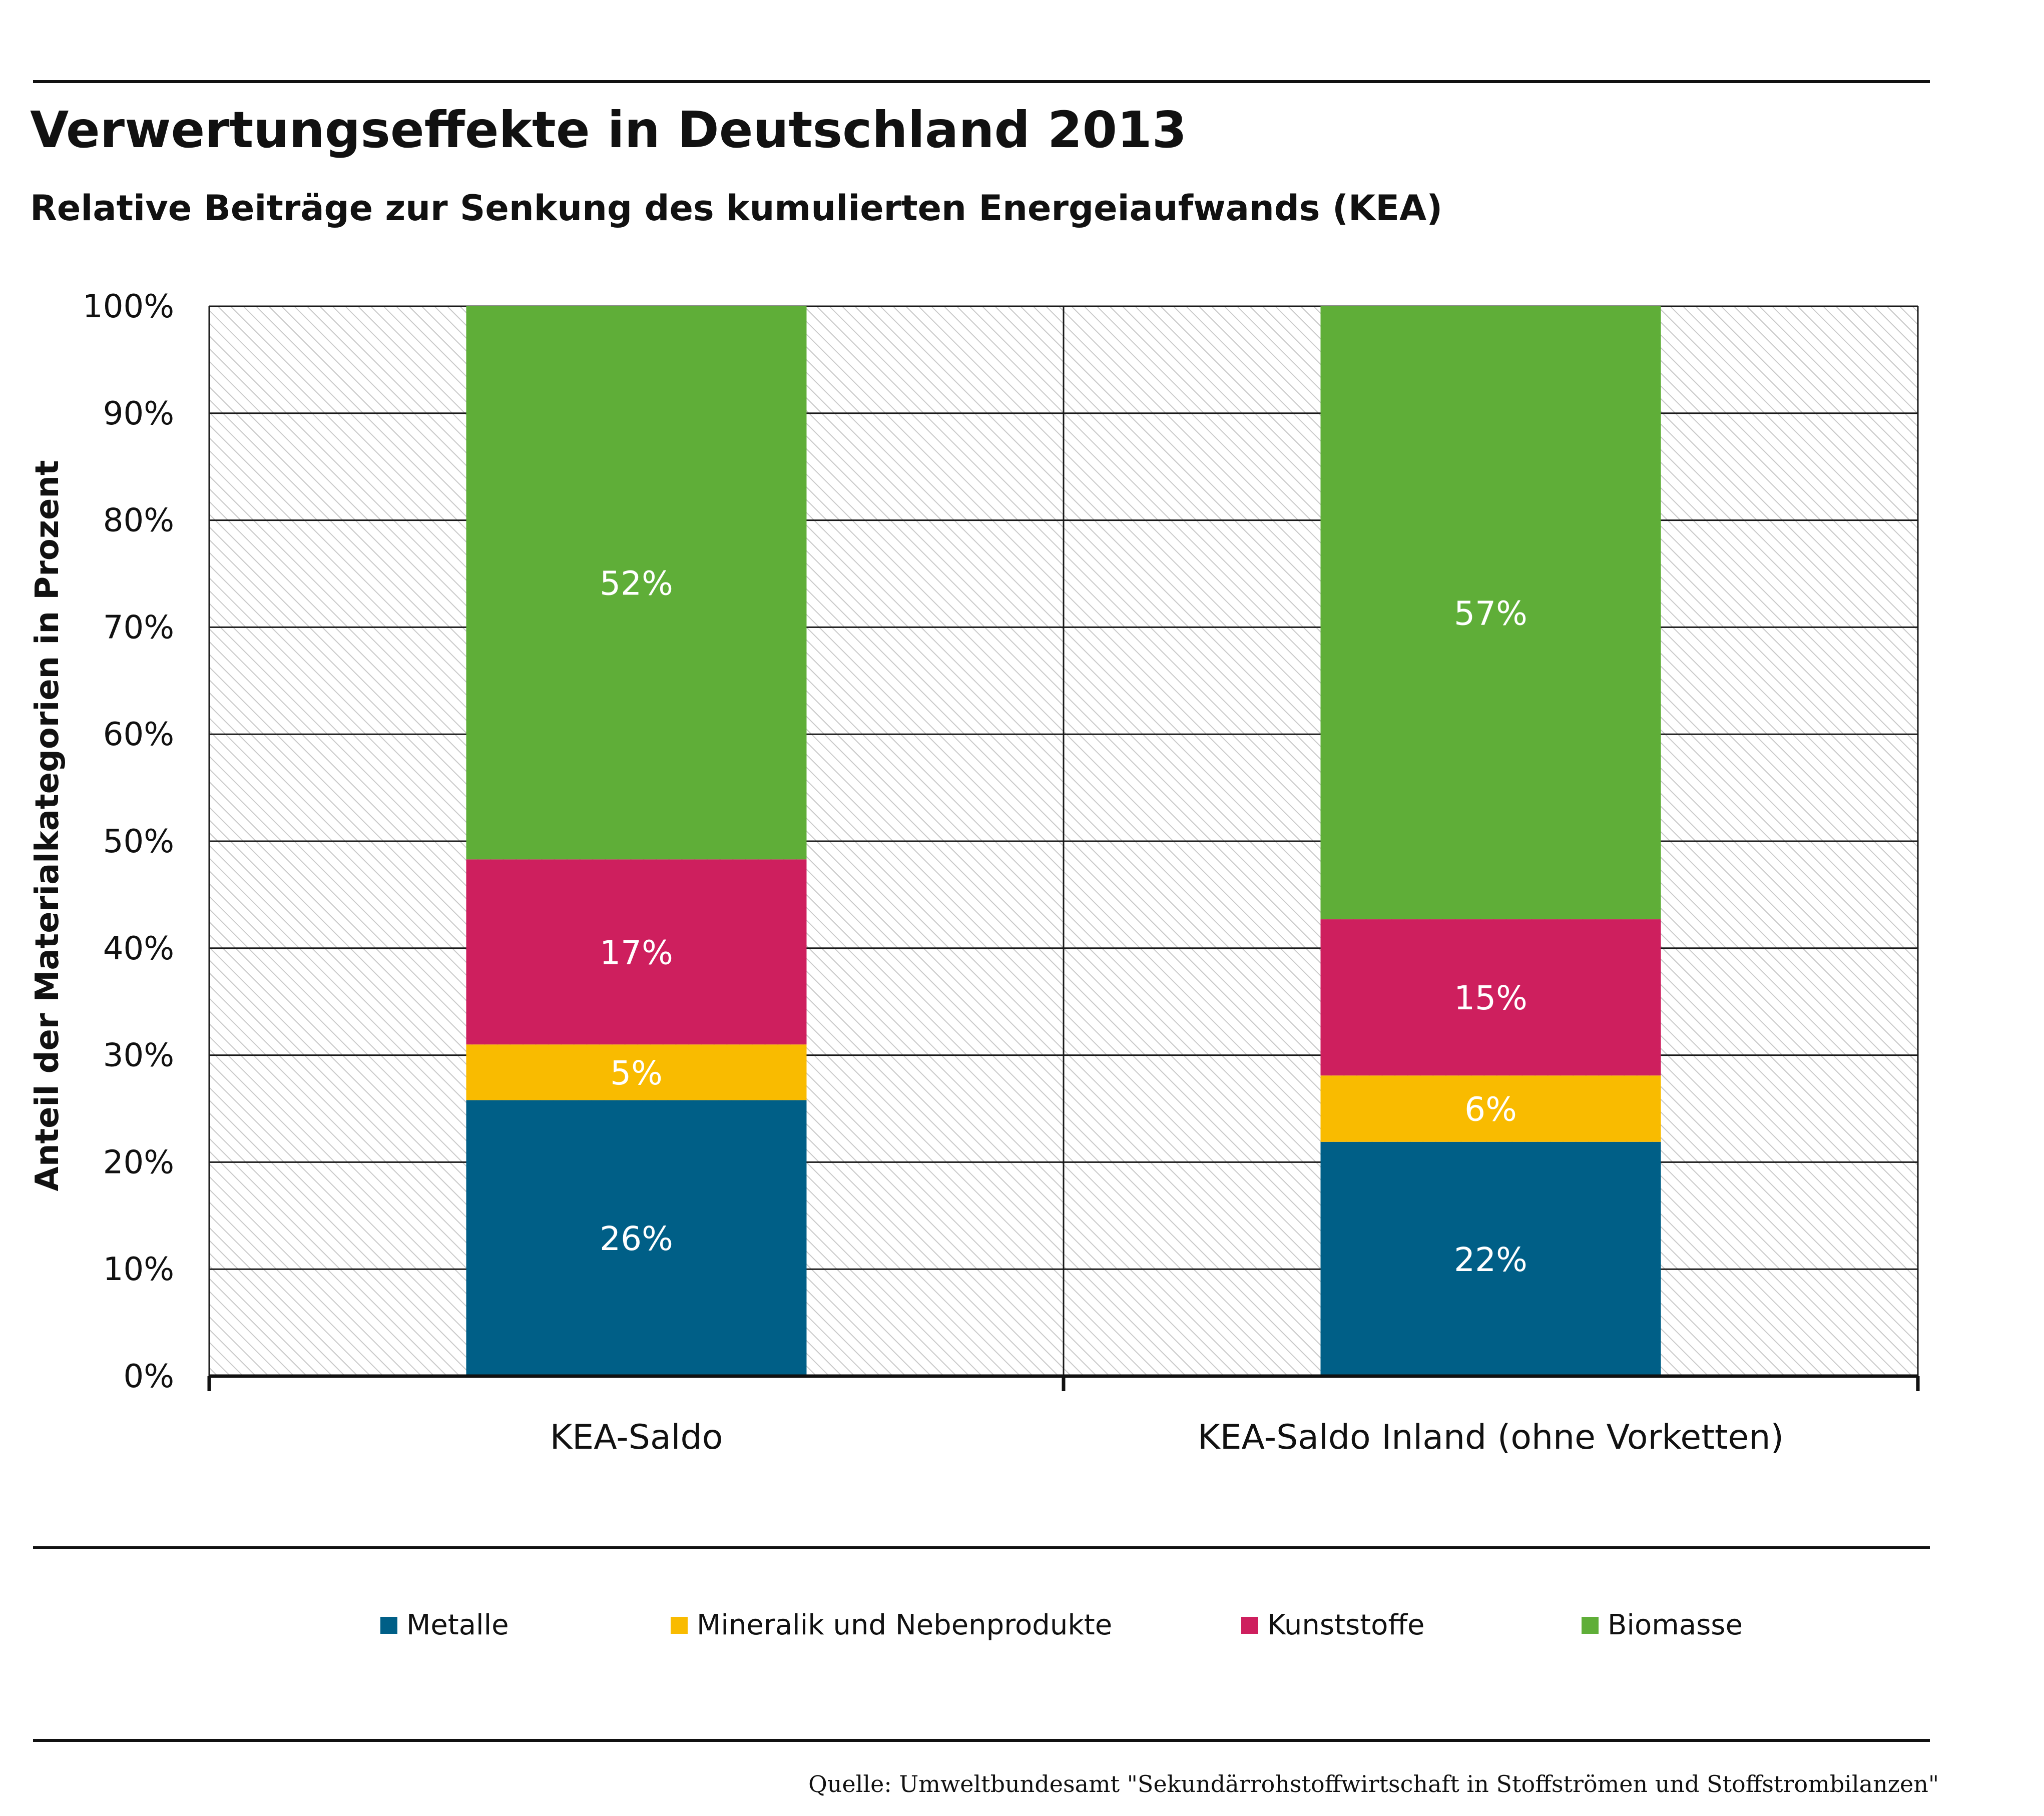 The width and height of the screenshot is (2044, 1816). What do you see at coordinates (148, 1376) in the screenshot?
I see `y-tick-label: 0%` at bounding box center [148, 1376].